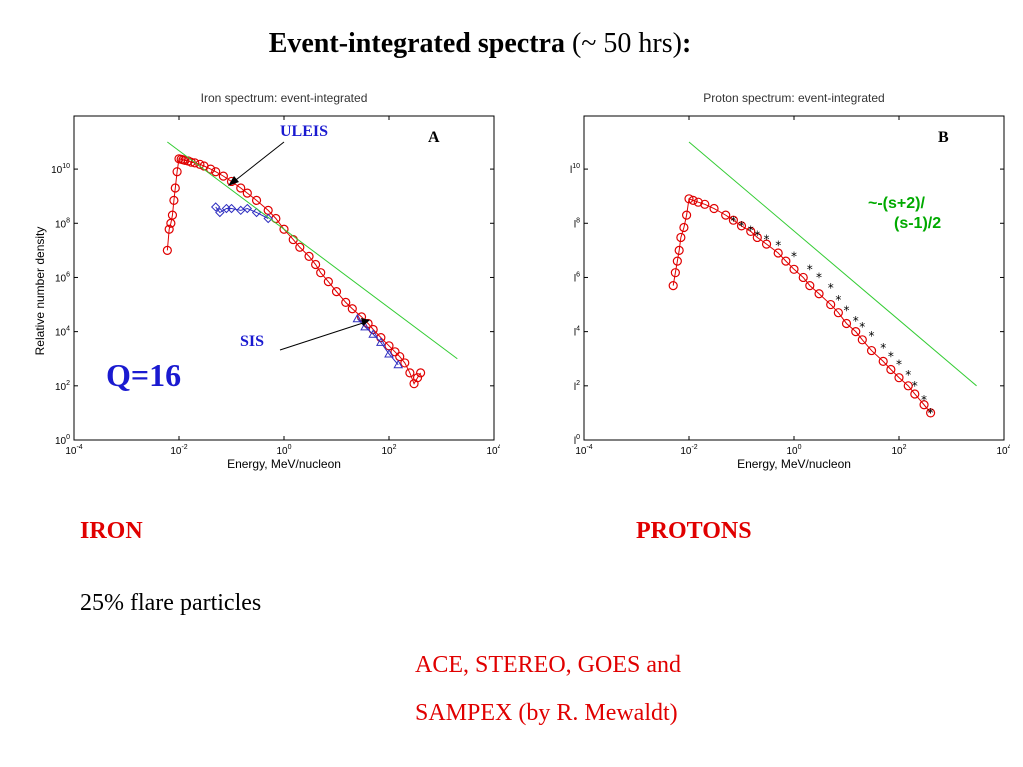  What do you see at coordinates (577, 386) in the screenshot?
I see `y-tick-label: l2` at bounding box center [577, 386].